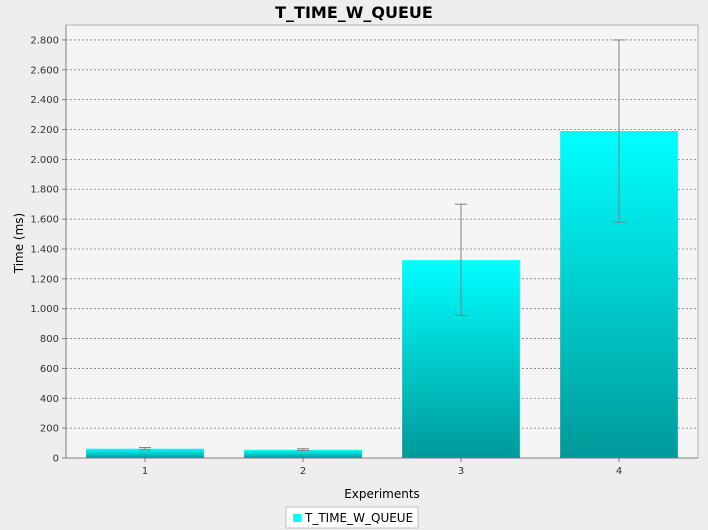 This screenshot has width=708, height=530. Describe the element at coordinates (49, 399) in the screenshot. I see `y-tick-label: 400` at that location.